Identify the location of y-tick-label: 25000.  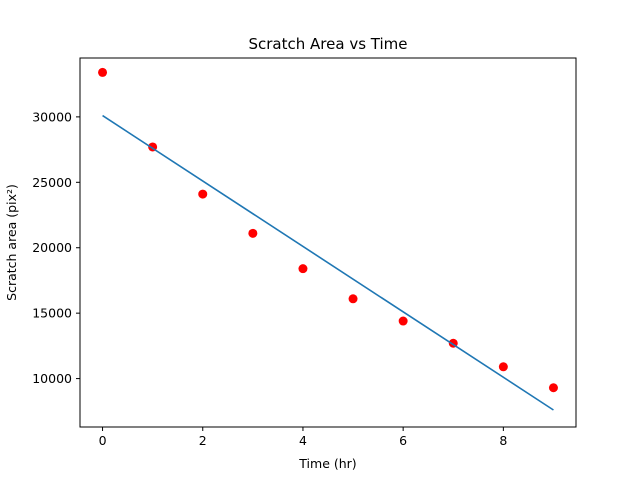
(52, 182).